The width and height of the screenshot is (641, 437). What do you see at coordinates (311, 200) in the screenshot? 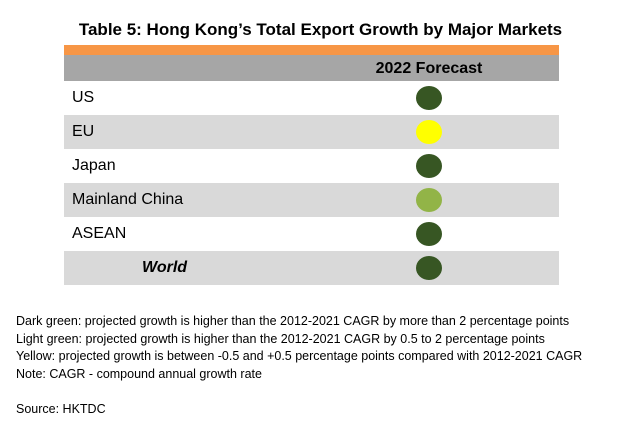
I see `table-row-mainland-china: Mainland China` at bounding box center [311, 200].